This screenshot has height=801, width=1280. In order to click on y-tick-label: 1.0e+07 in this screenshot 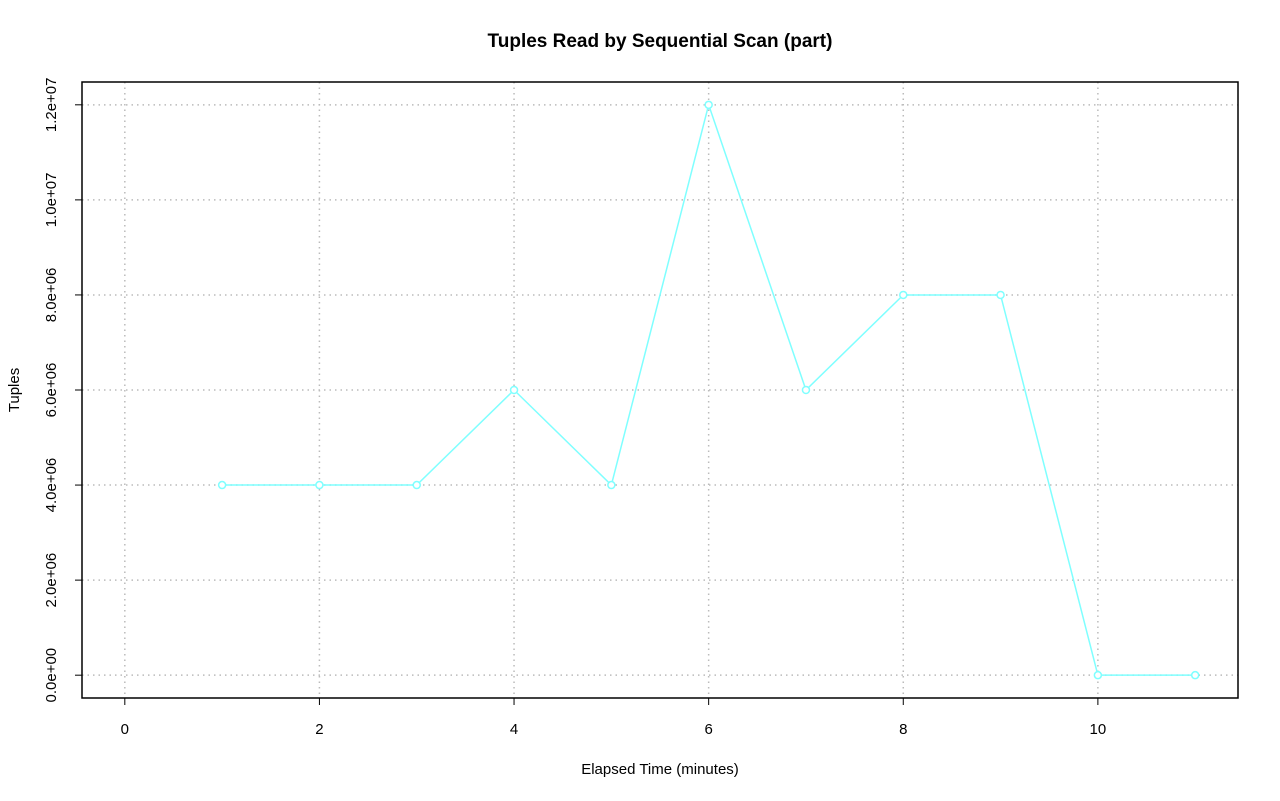, I will do `click(51, 200)`.